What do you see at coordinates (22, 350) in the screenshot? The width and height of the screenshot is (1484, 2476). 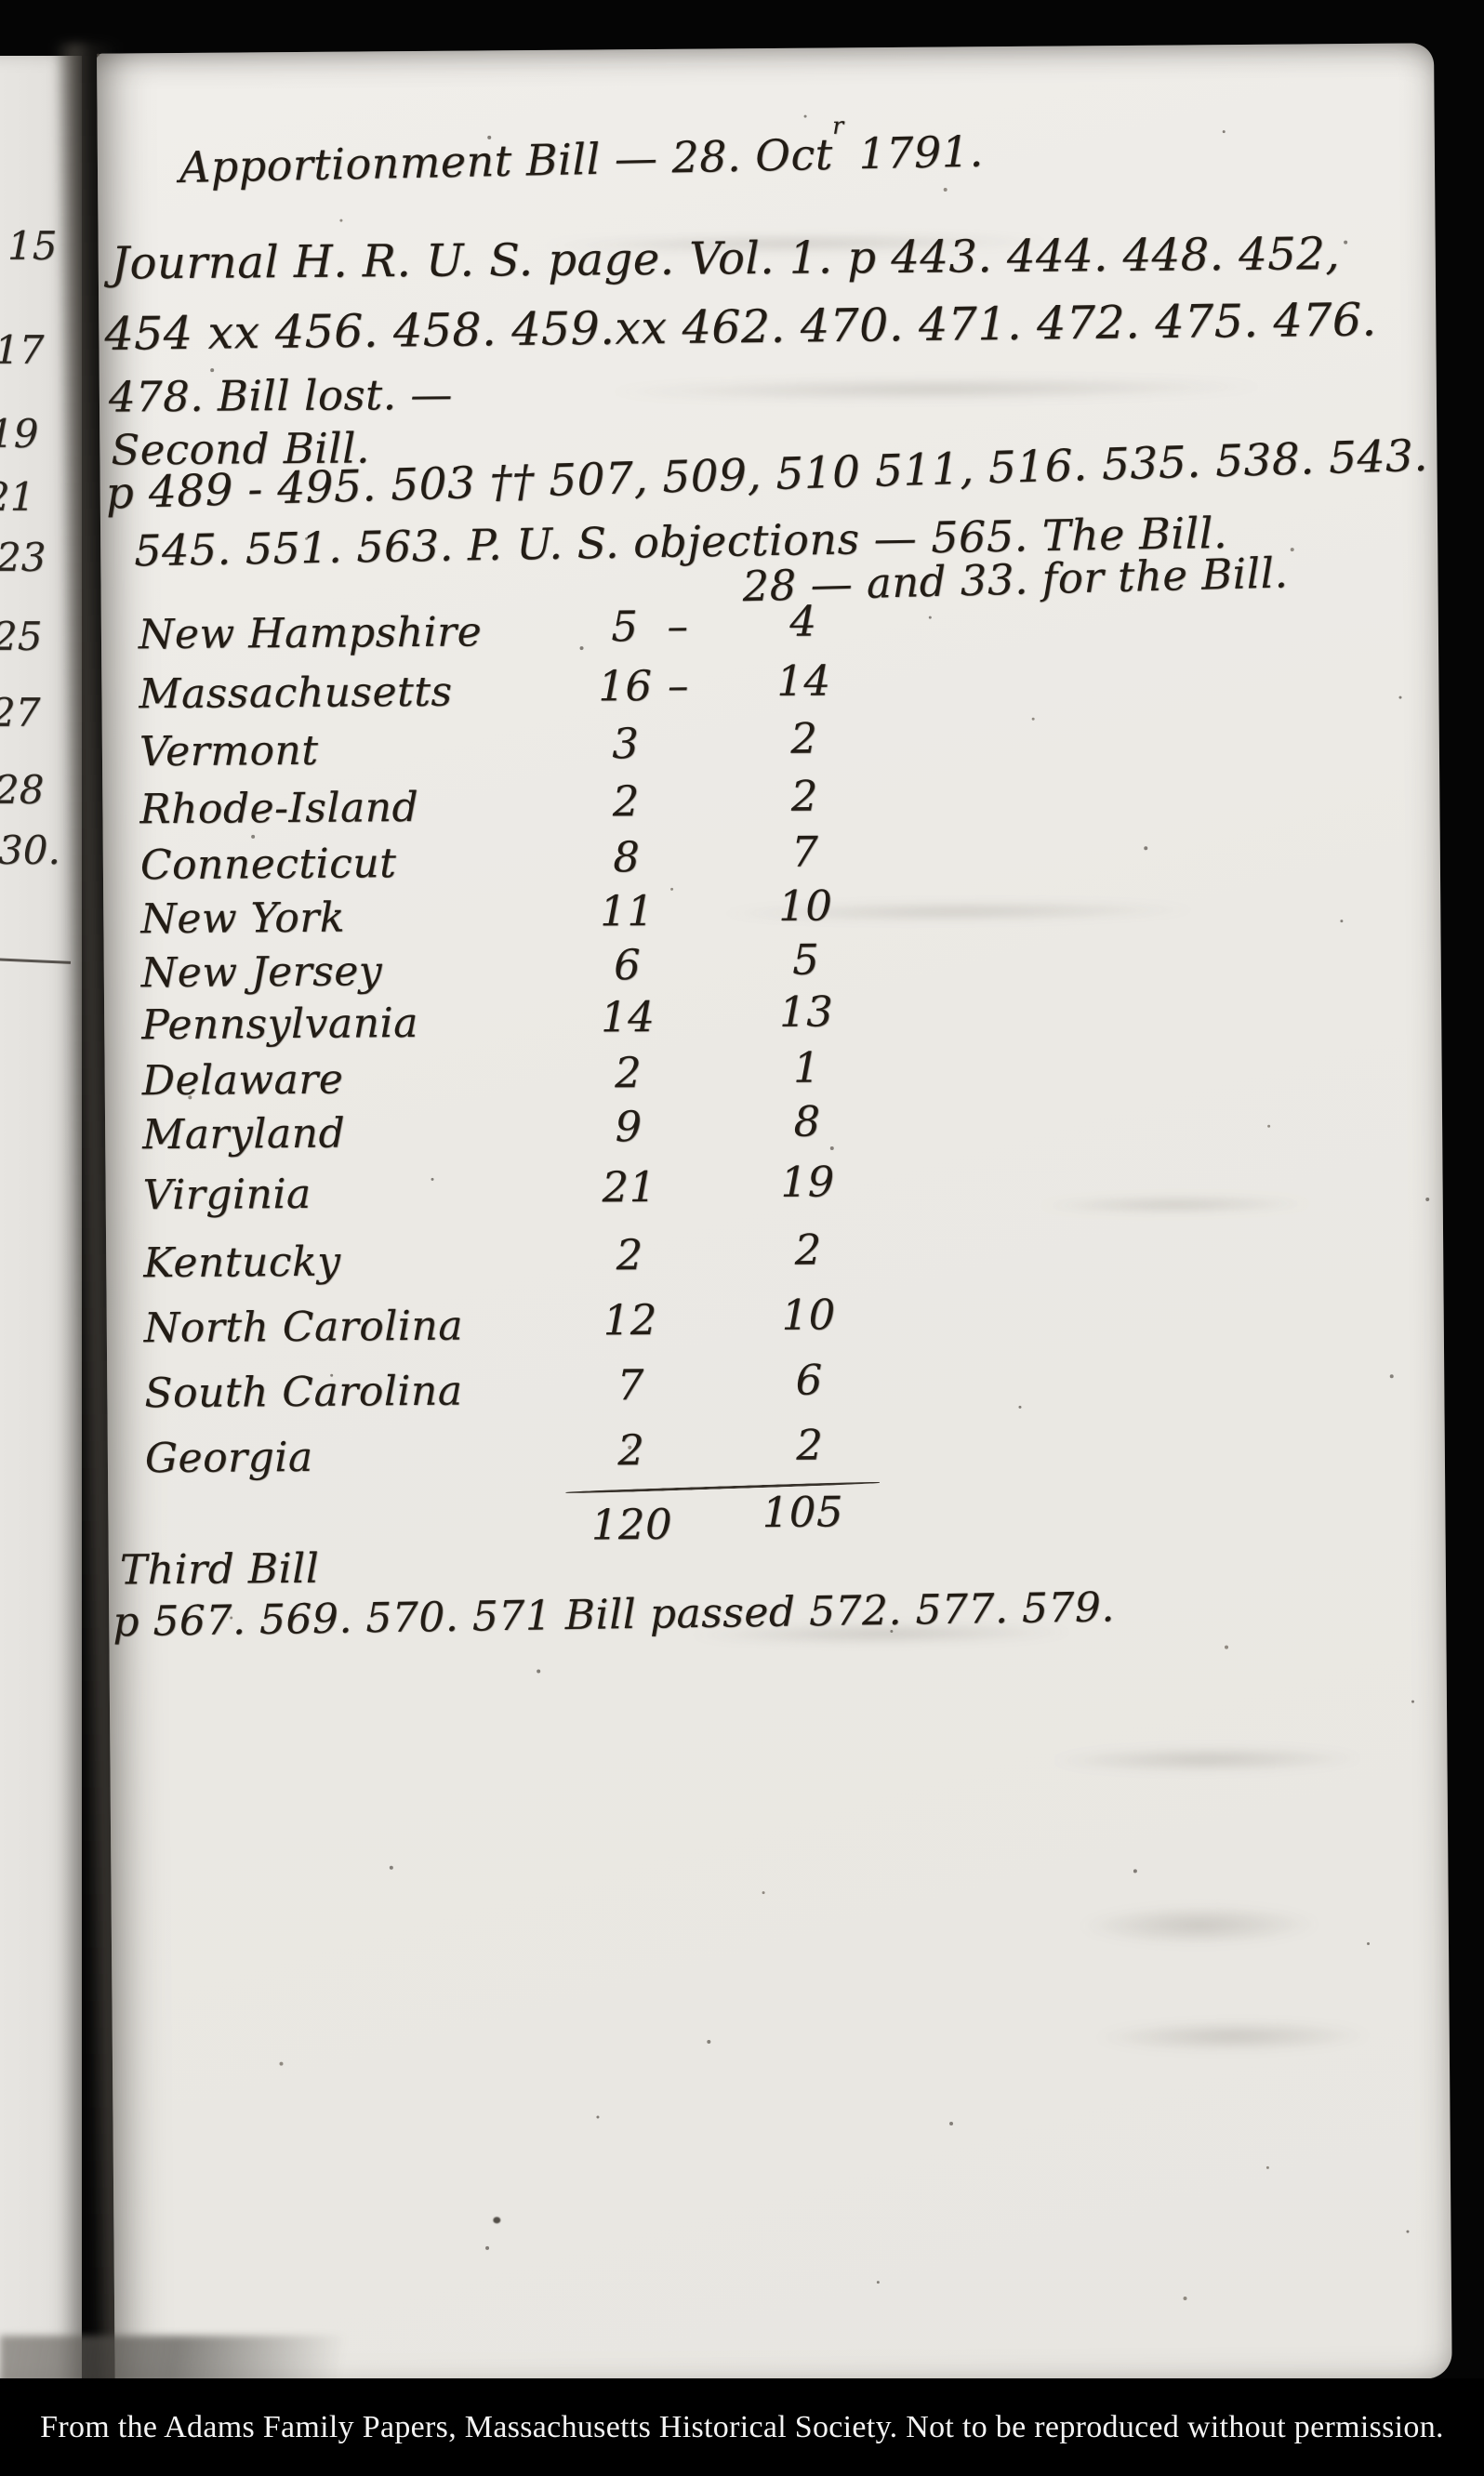 I see `margin-number: 17` at bounding box center [22, 350].